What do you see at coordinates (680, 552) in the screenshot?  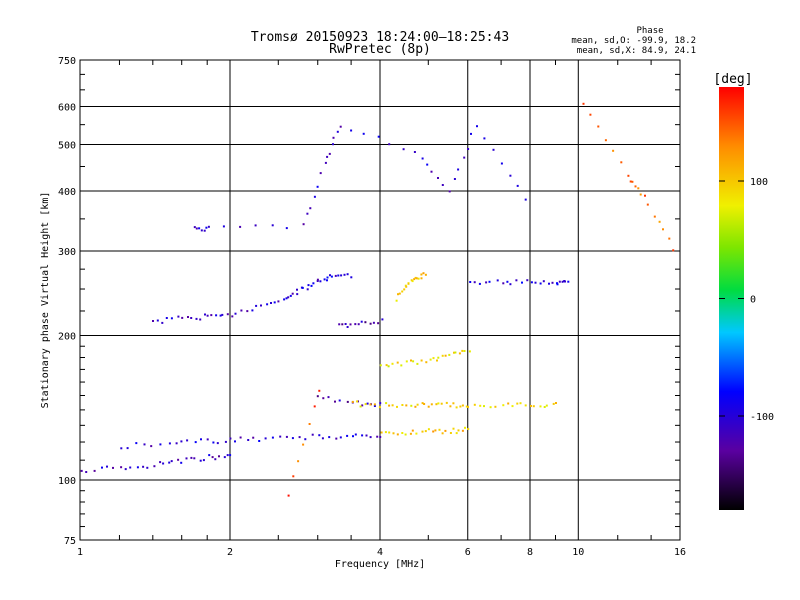 I see `x-tick-label: 16` at bounding box center [680, 552].